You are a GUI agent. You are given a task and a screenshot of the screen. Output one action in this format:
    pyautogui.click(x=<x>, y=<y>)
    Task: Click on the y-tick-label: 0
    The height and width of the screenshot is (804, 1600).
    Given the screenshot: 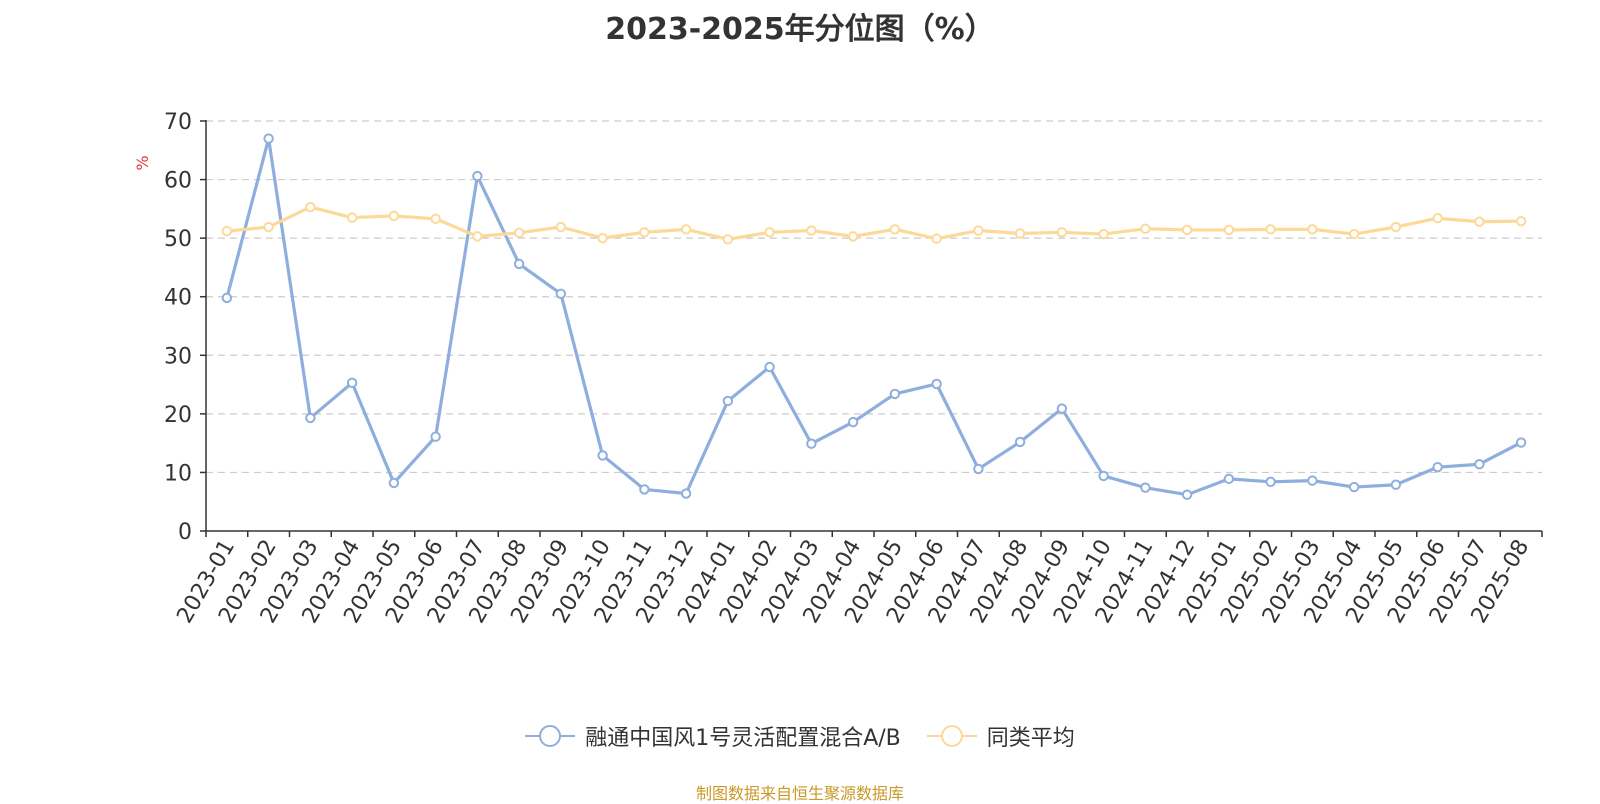 What is the action you would take?
    pyautogui.click(x=185, y=532)
    